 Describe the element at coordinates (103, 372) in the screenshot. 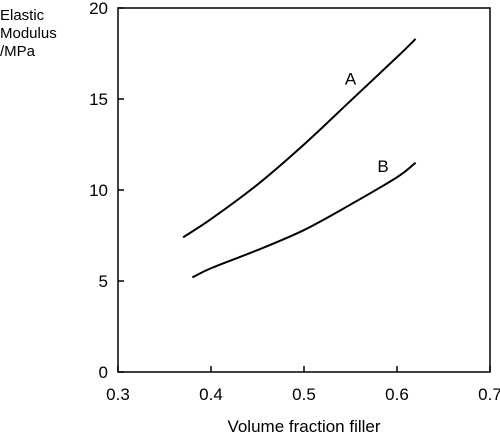

I see `y-tick-label: 0` at that location.